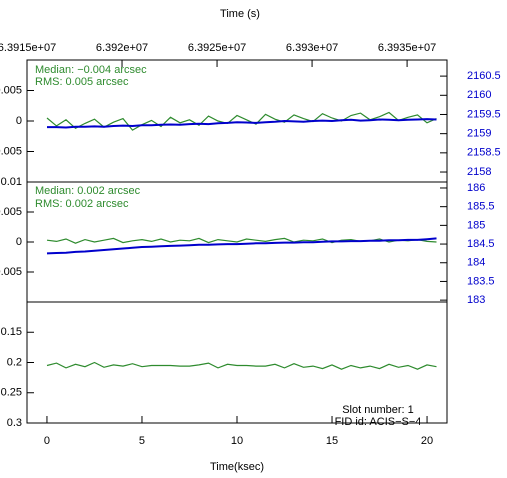 This screenshot has width=507, height=478. I want to click on annotation: Slot number: 1, so click(378, 410).